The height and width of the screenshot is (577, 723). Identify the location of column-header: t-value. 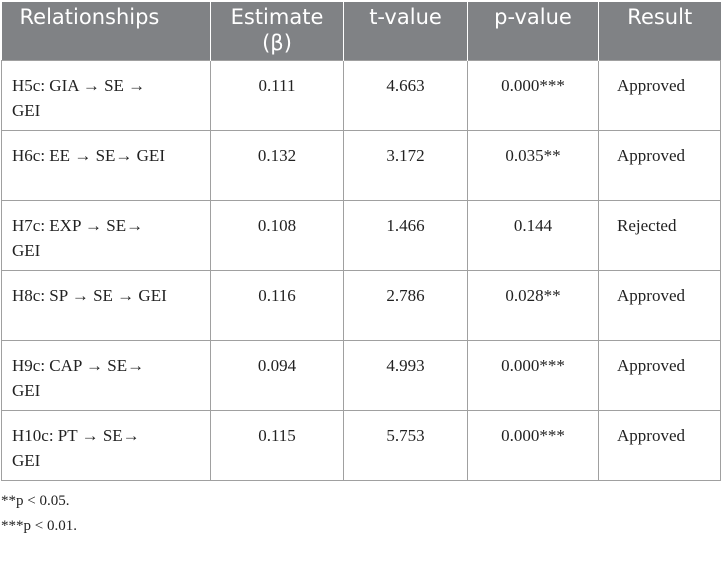
(405, 31).